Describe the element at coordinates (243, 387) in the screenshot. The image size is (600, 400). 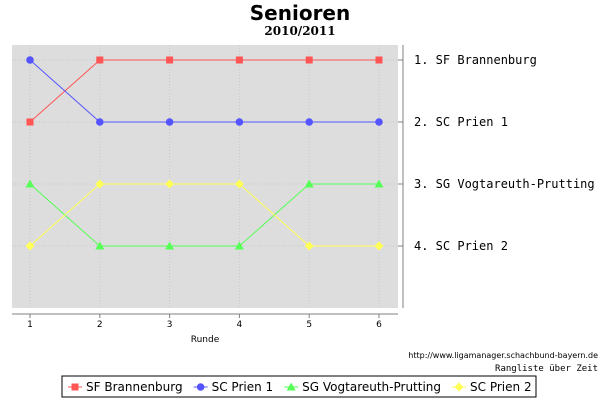
I see `legend-label-2: SC Prien 1` at that location.